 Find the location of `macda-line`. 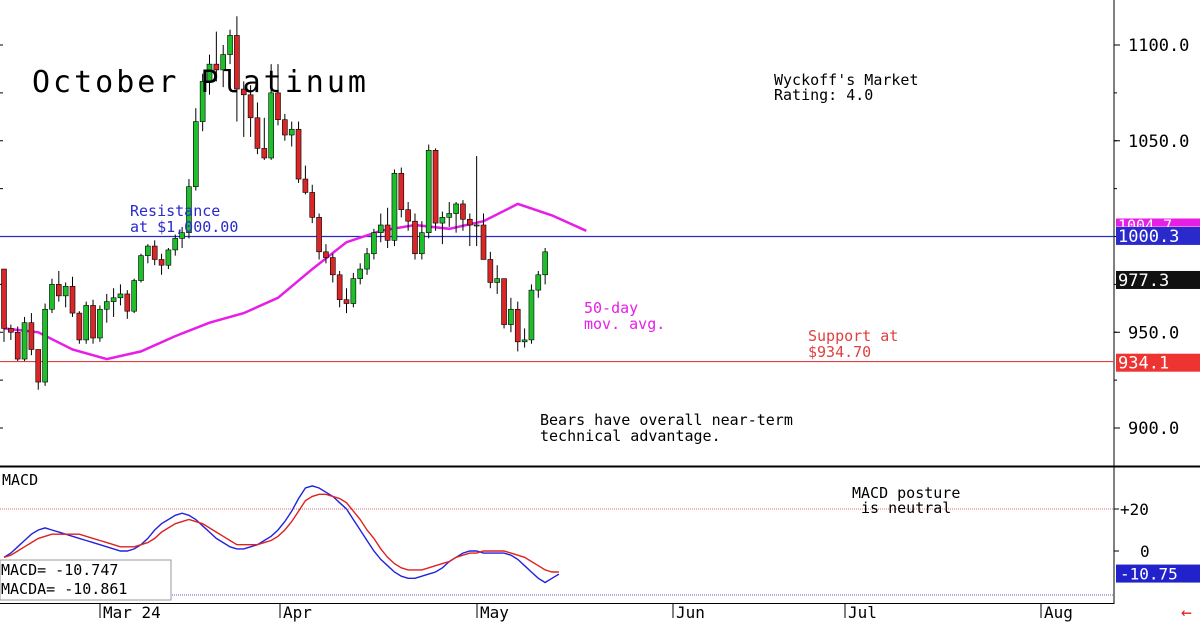

macda-line is located at coordinates (281, 533).